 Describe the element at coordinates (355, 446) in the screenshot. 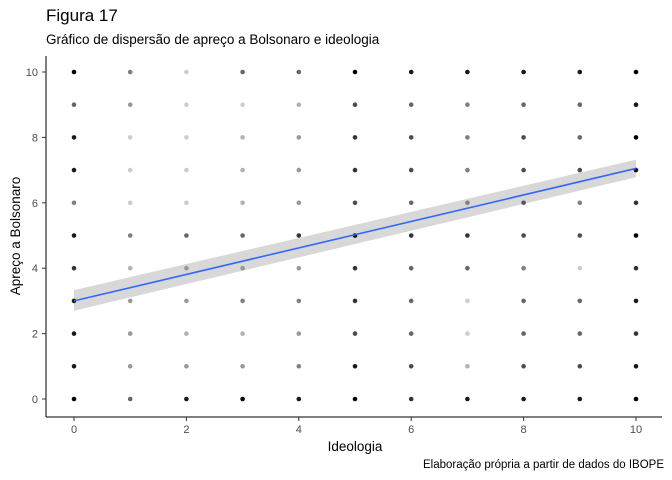

I see `x-axis-title: Ideologia` at that location.